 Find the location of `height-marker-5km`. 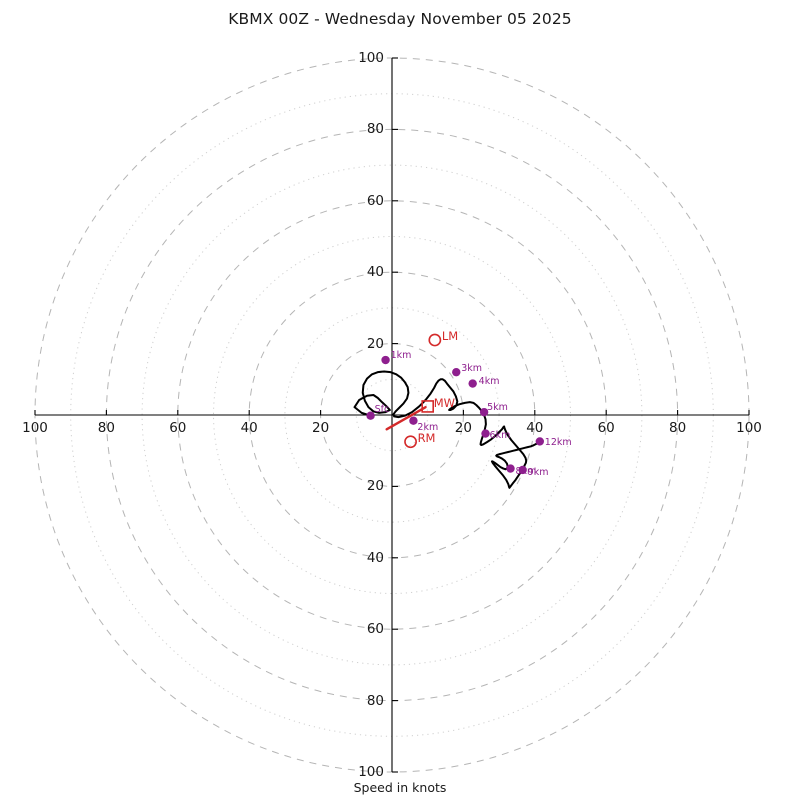

height-marker-5km is located at coordinates (484, 412).